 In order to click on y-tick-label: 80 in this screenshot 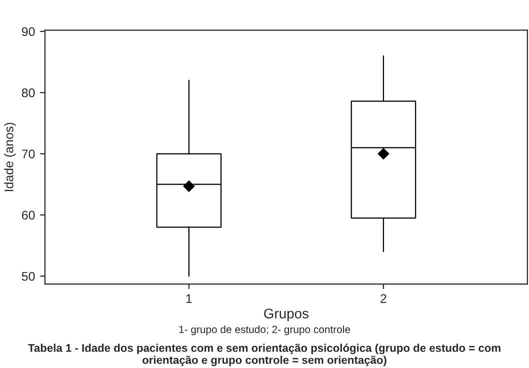, I will do `click(28, 93)`.